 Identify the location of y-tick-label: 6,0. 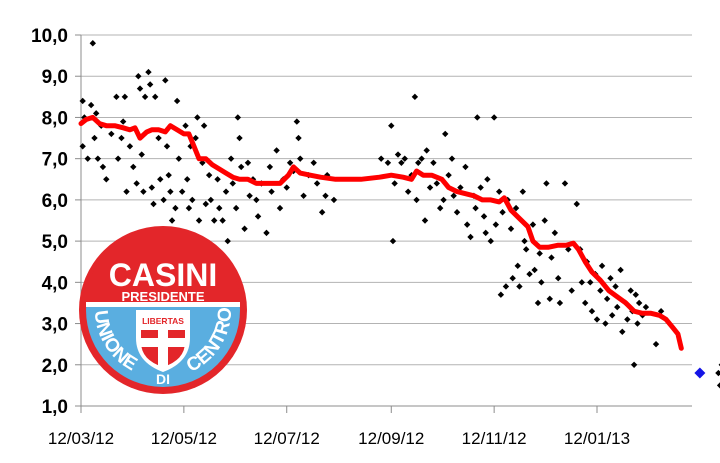
(55, 201).